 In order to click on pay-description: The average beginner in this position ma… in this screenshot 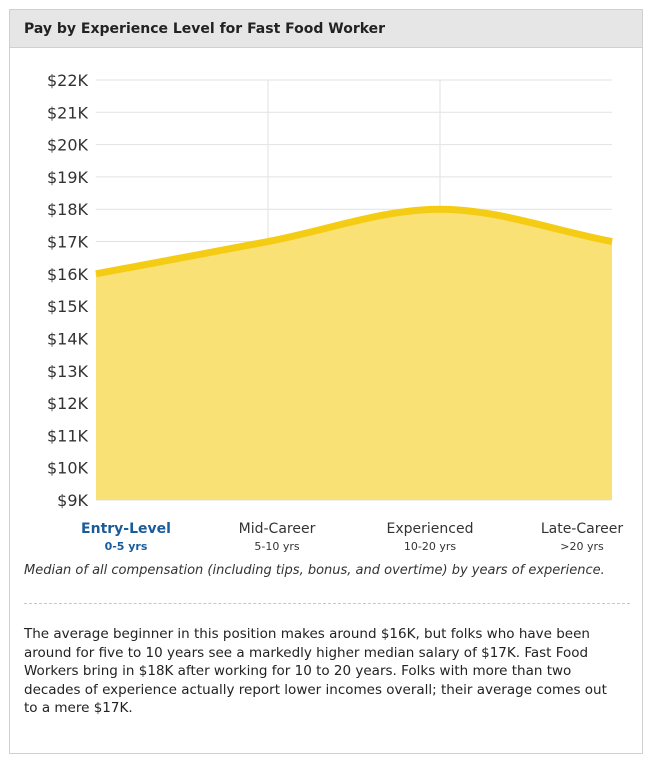, I will do `click(315, 671)`.